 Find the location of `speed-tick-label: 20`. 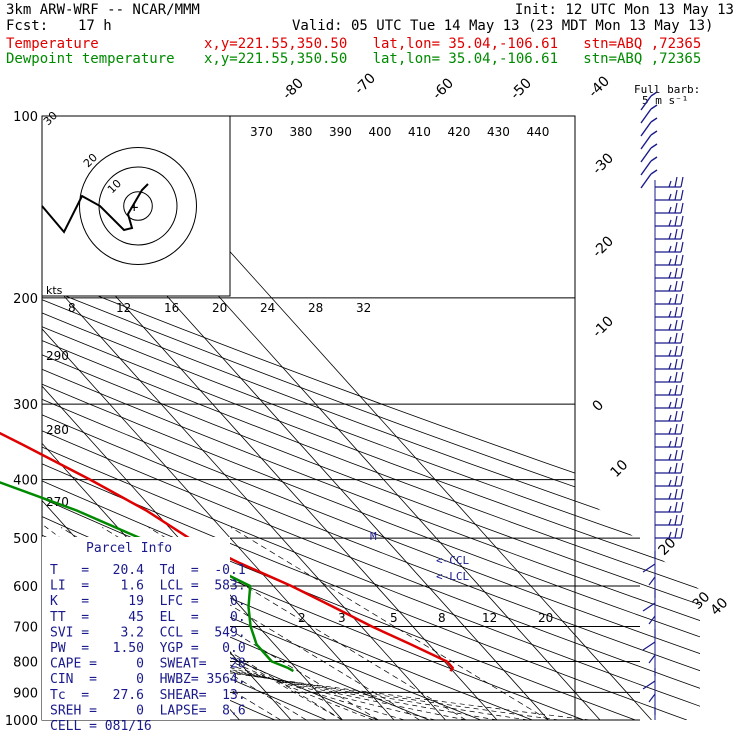

speed-tick-label: 20 is located at coordinates (219, 308).